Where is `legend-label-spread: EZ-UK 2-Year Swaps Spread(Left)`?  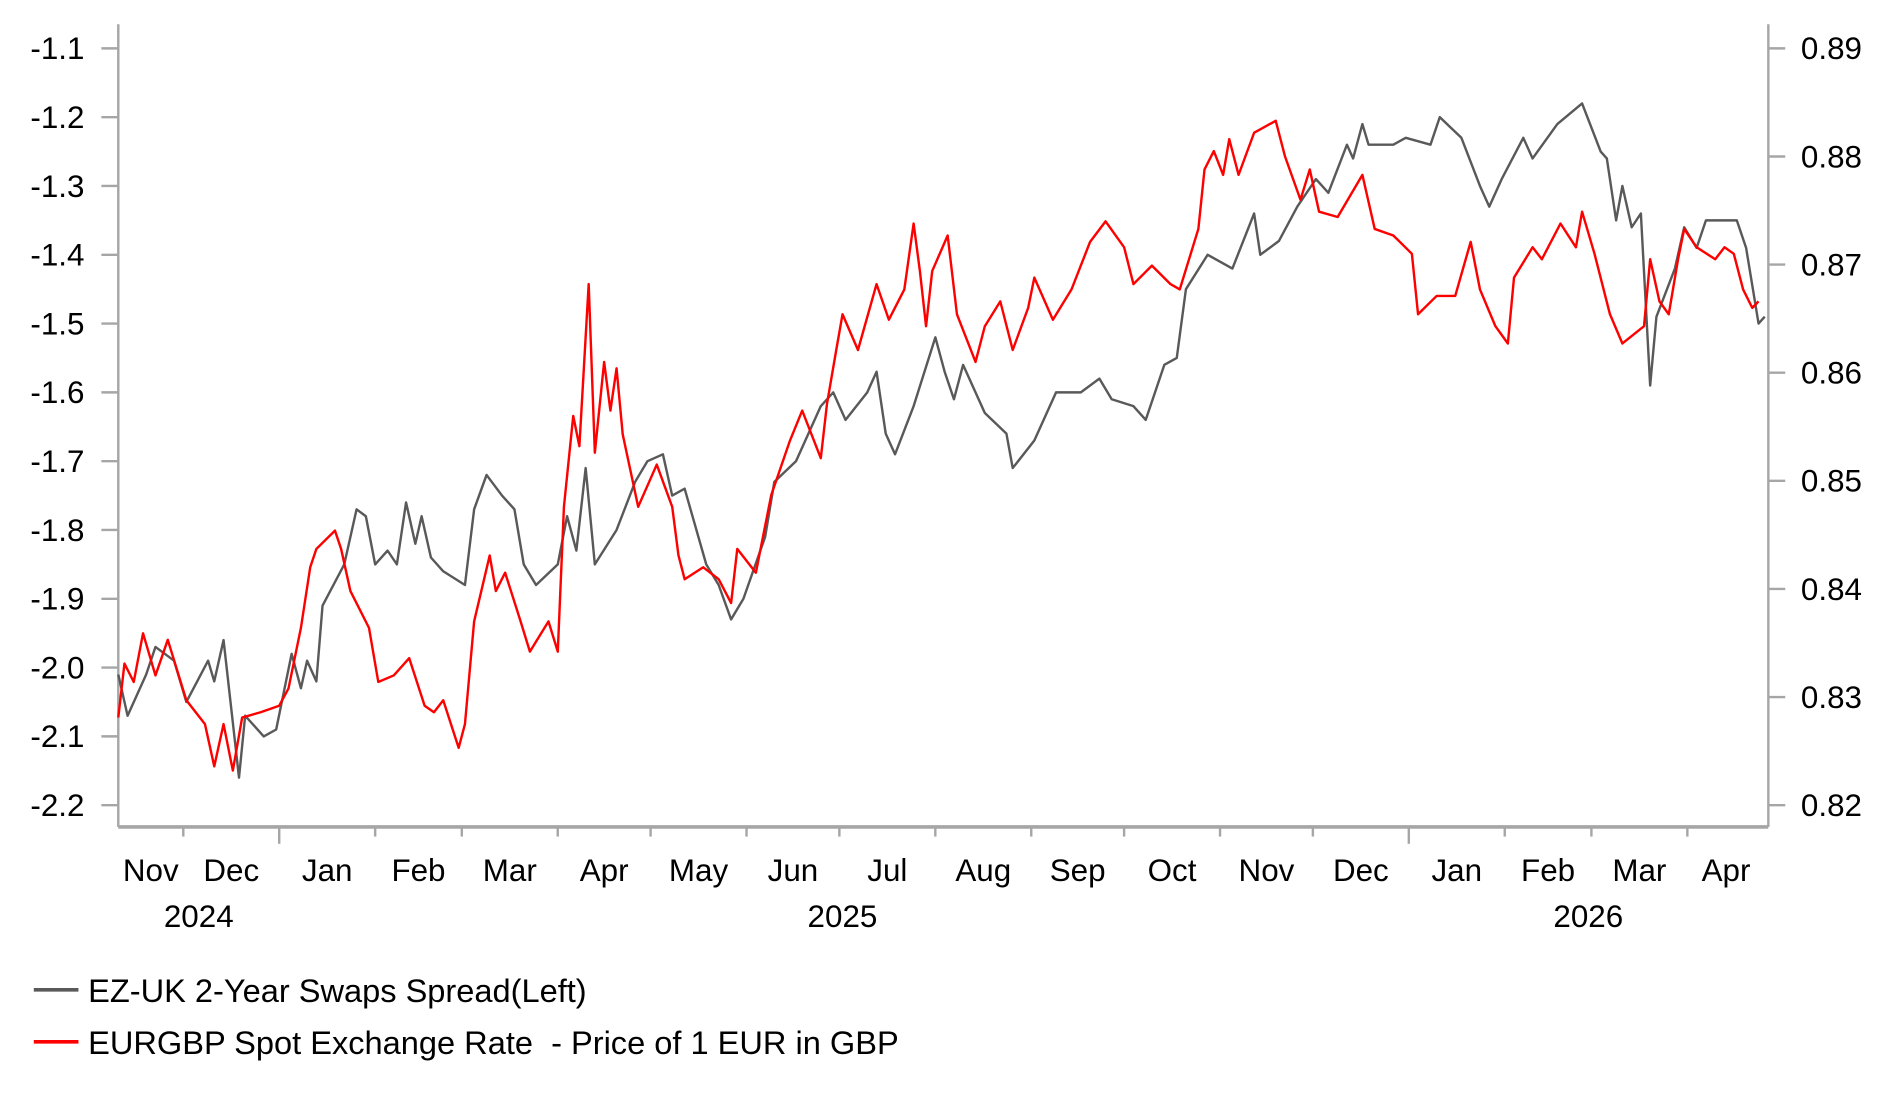
legend-label-spread: EZ-UK 2-Year Swaps Spread(Left) is located at coordinates (337, 990).